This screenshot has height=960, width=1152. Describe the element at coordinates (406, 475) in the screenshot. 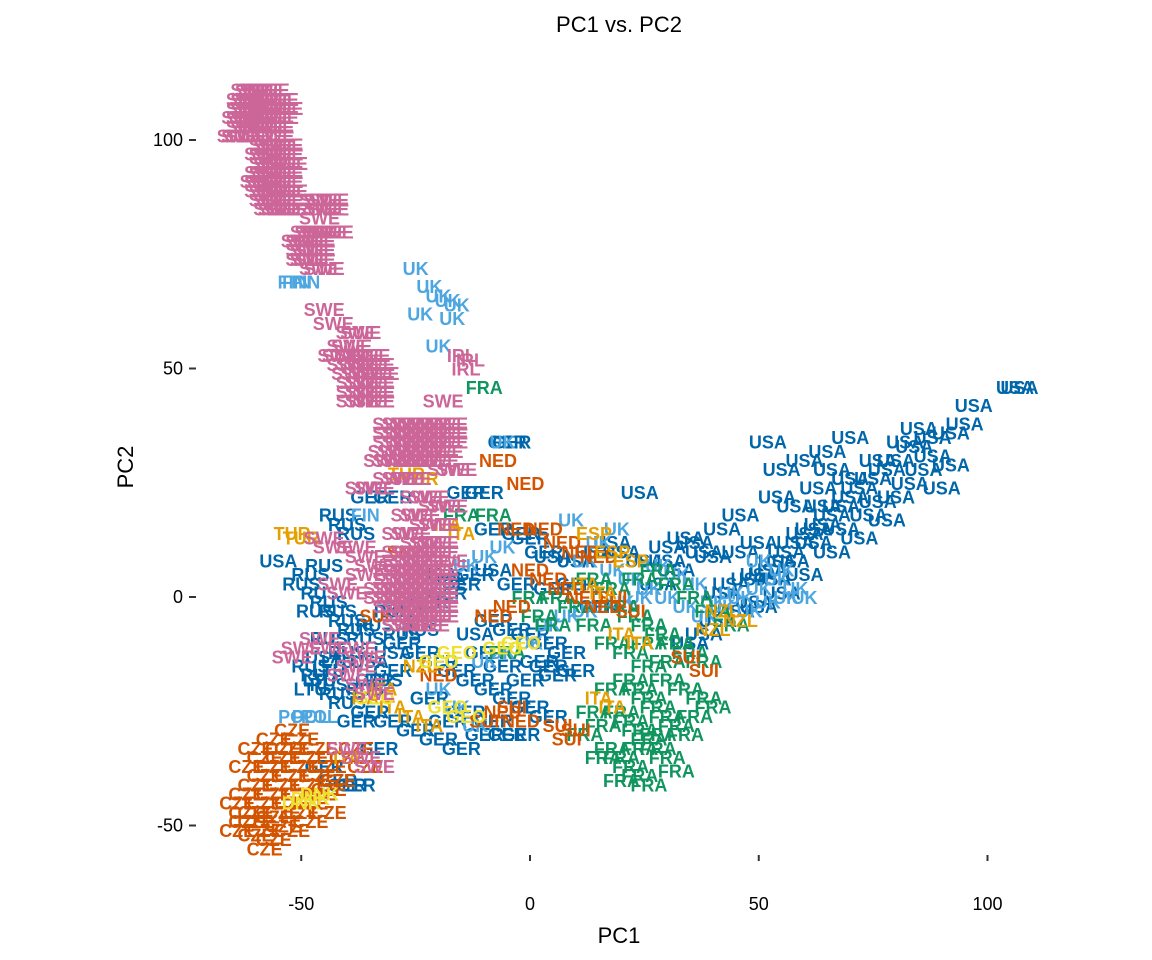

I see `data-point-tur: TUR` at that location.